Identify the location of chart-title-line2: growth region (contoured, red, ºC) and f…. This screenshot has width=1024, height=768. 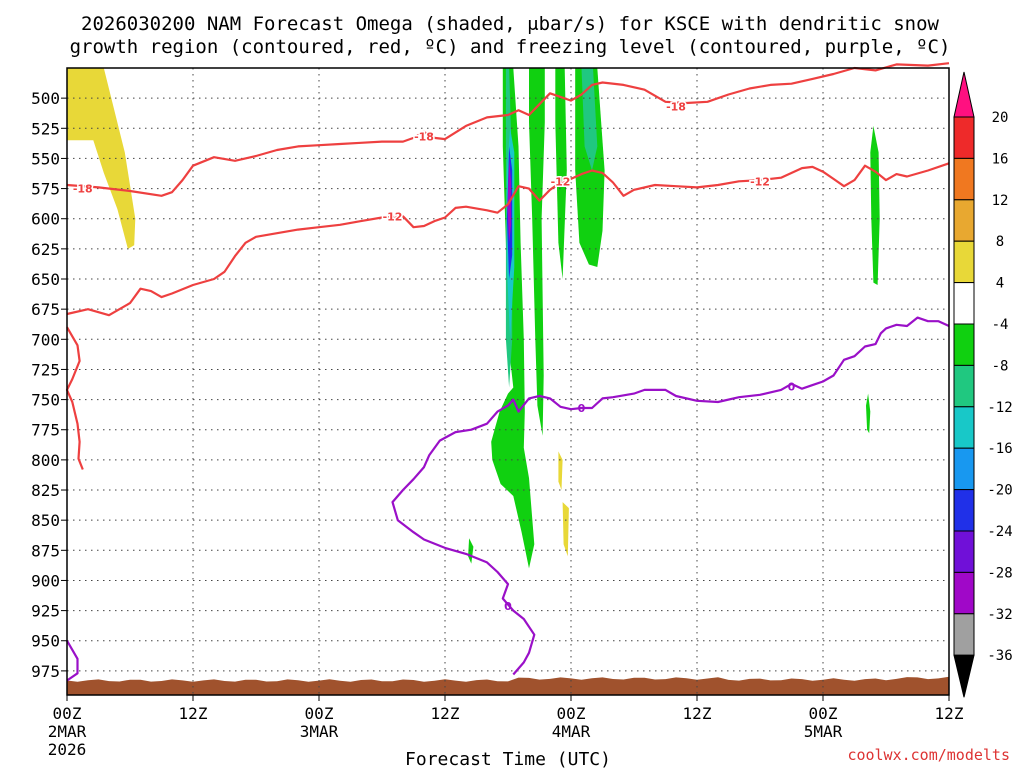
(510, 47).